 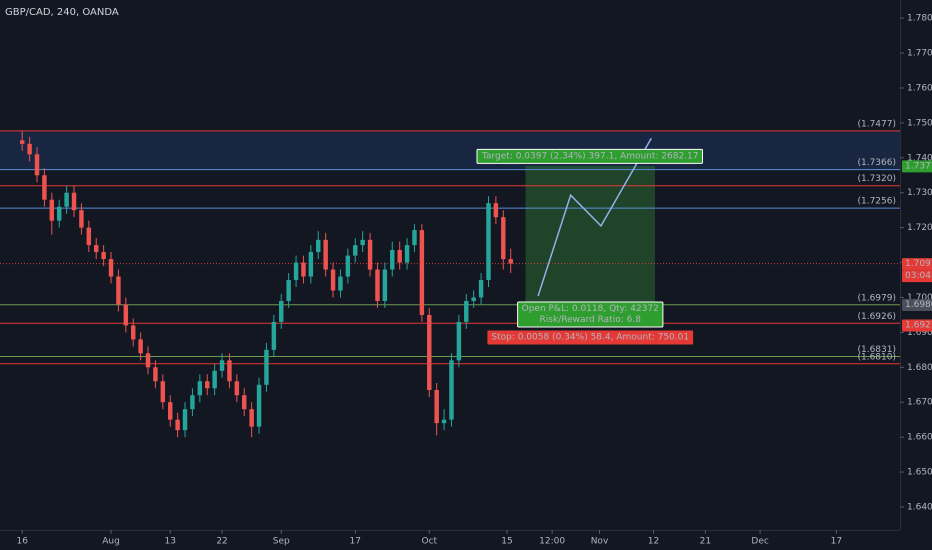 I want to click on pnl-badge, so click(x=590, y=314).